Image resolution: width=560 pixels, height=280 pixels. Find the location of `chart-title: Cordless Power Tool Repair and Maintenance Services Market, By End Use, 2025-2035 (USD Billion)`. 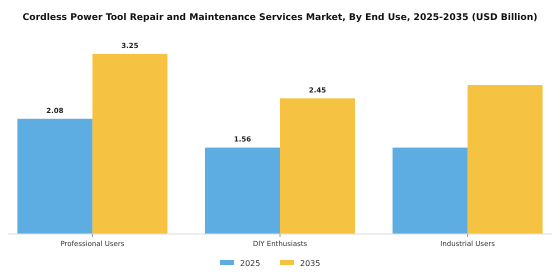

chart-title: Cordless Power Tool Repair and Maintenance Services Market, By End Use, 2025-2035 (USD Billion) is located at coordinates (280, 17).